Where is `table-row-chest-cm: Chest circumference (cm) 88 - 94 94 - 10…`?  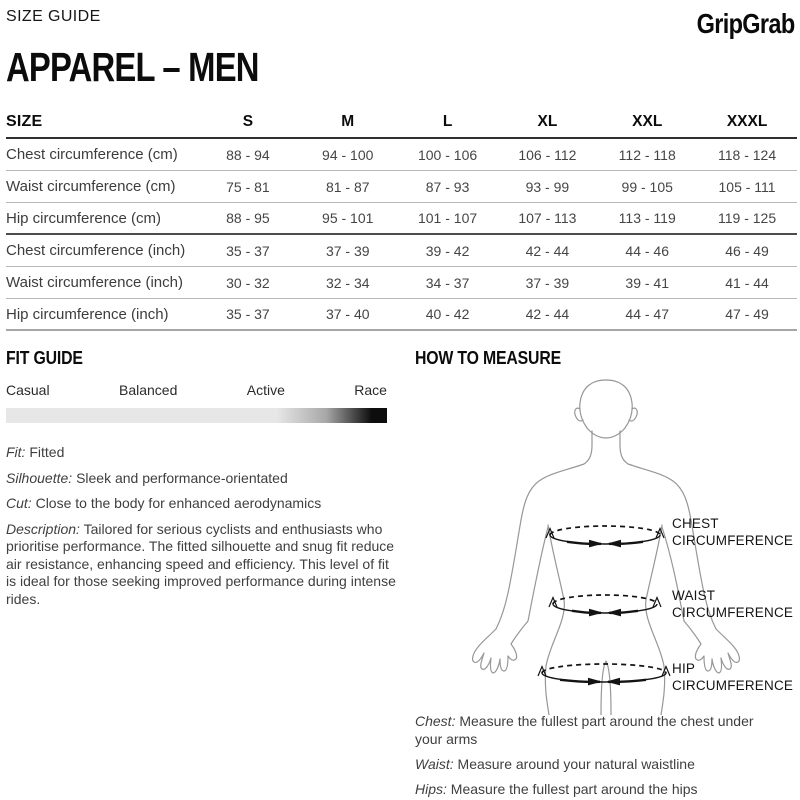 table-row-chest-cm: Chest circumference (cm) 88 - 94 94 - 10… is located at coordinates (401, 155).